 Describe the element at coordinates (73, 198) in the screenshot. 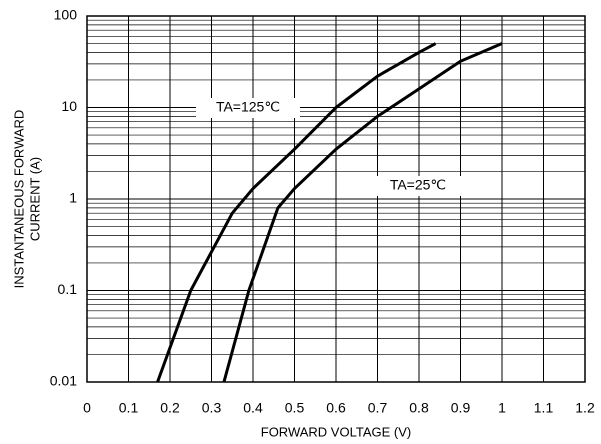

I see `y-tick-label: 1` at that location.